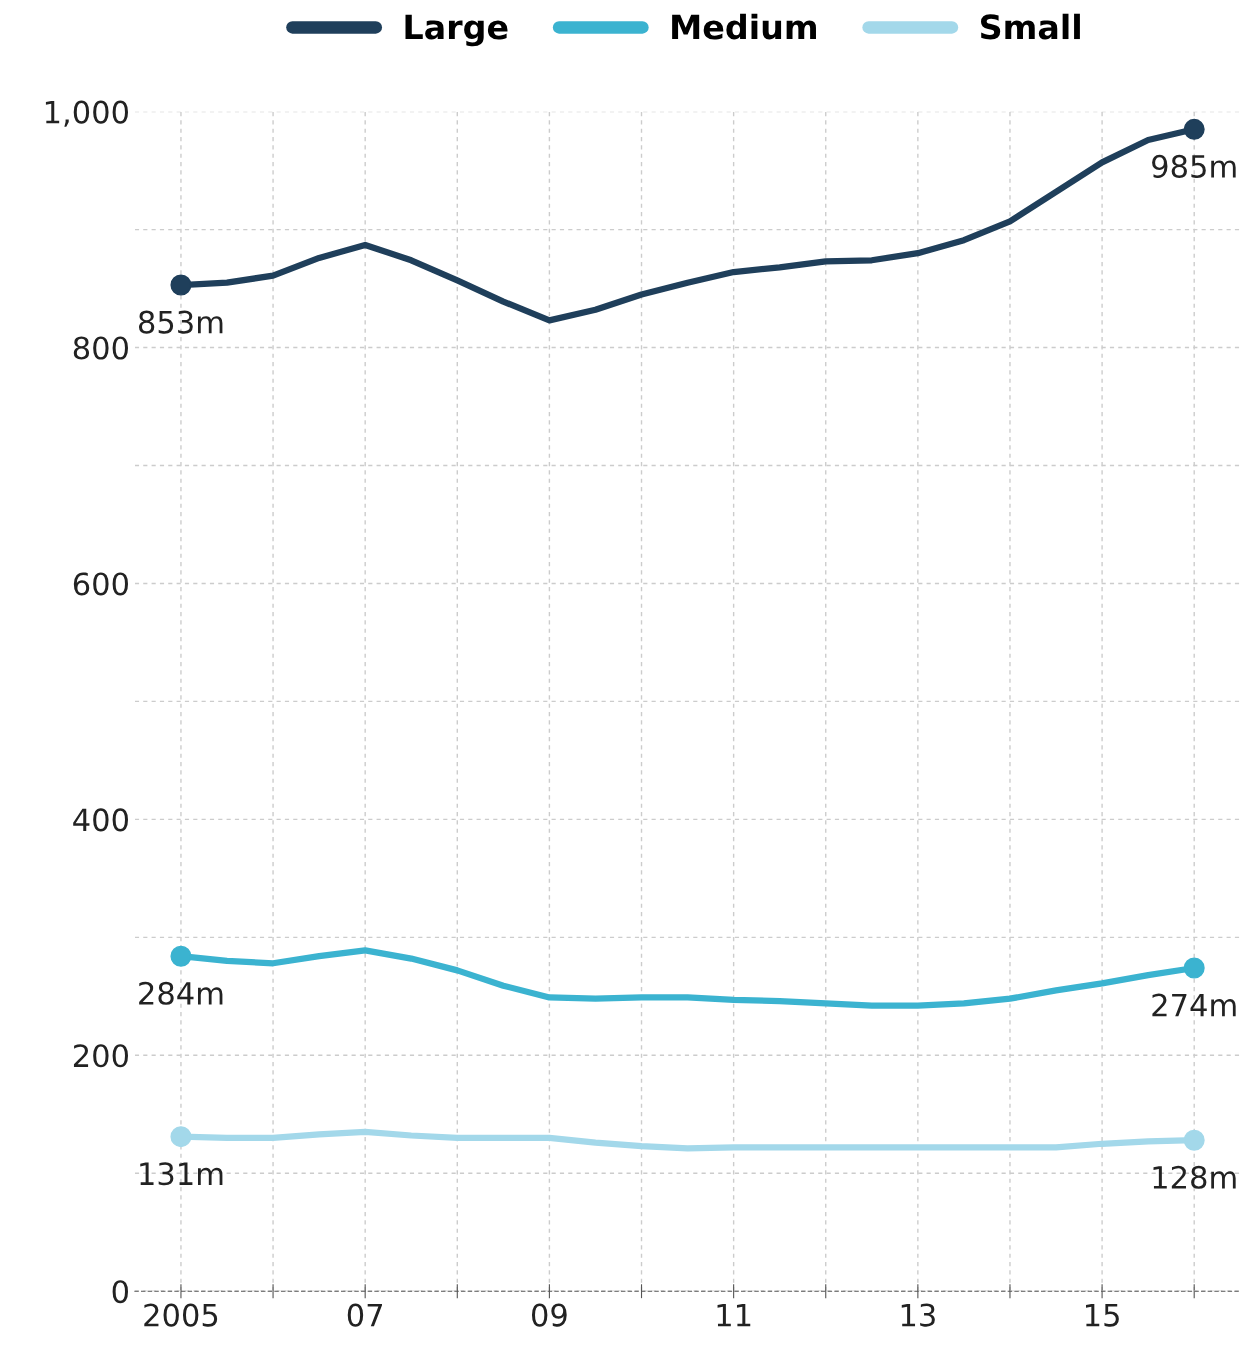  Describe the element at coordinates (100, 584) in the screenshot. I see `y-tick-label: 600` at that location.